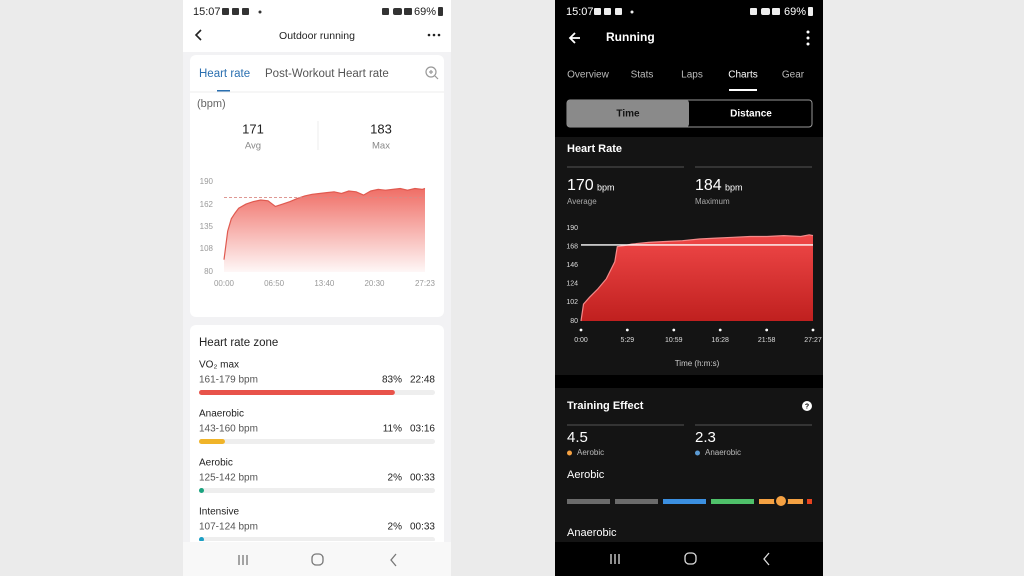 This screenshot has height=576, width=1024. What do you see at coordinates (207, 226) in the screenshot?
I see `y-tick-label: 135` at bounding box center [207, 226].